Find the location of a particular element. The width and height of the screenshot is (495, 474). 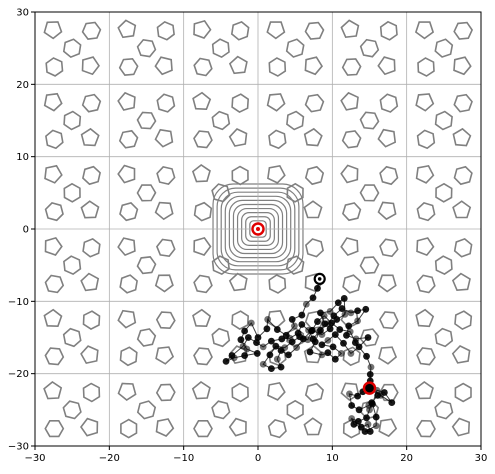

end-marker is located at coordinates (369, 388).